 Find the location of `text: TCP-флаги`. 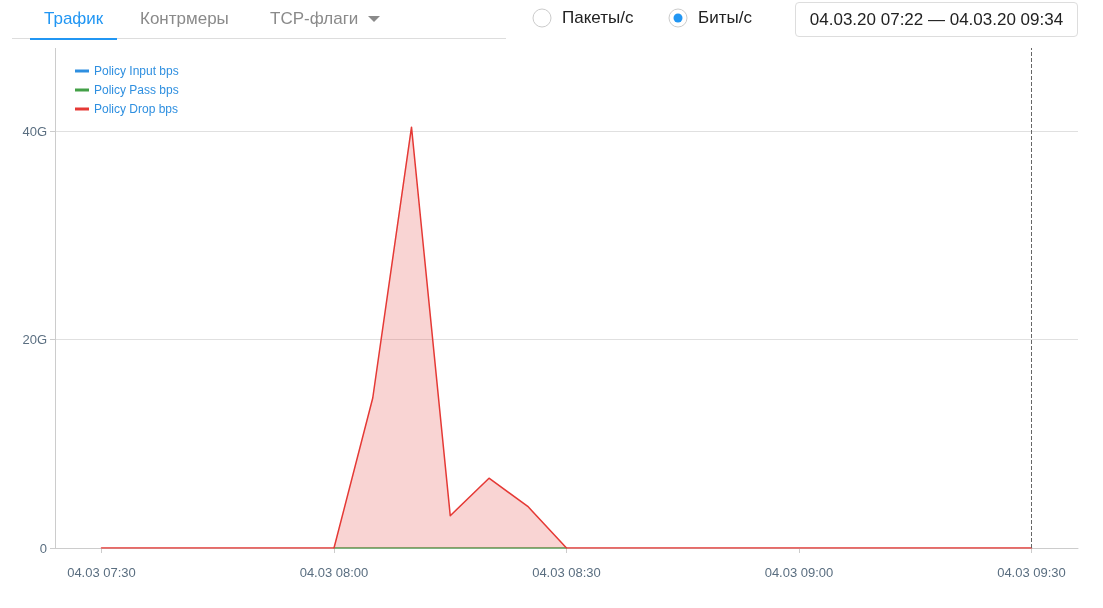

text: TCP-флаги is located at coordinates (314, 19).